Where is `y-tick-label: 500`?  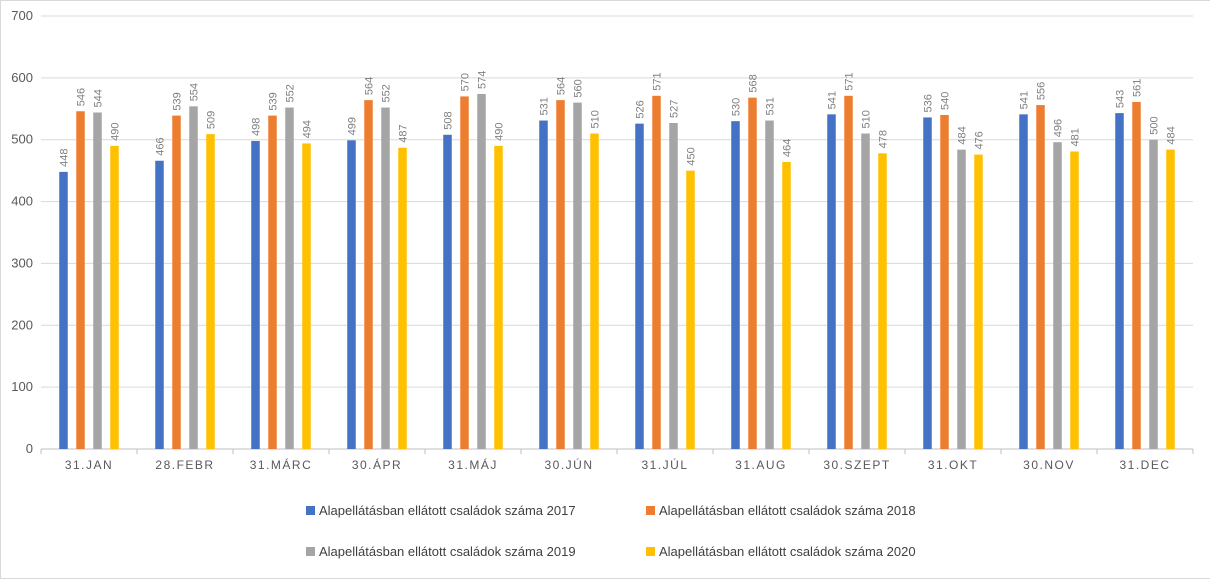
y-tick-label: 500 is located at coordinates (22, 139).